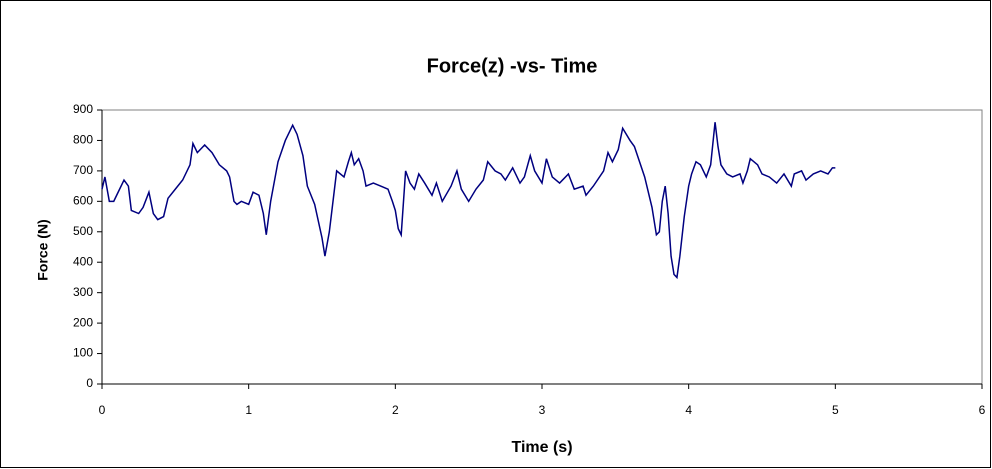 Image resolution: width=992 pixels, height=469 pixels. What do you see at coordinates (83, 322) in the screenshot?
I see `y-tick-label: 200` at bounding box center [83, 322].